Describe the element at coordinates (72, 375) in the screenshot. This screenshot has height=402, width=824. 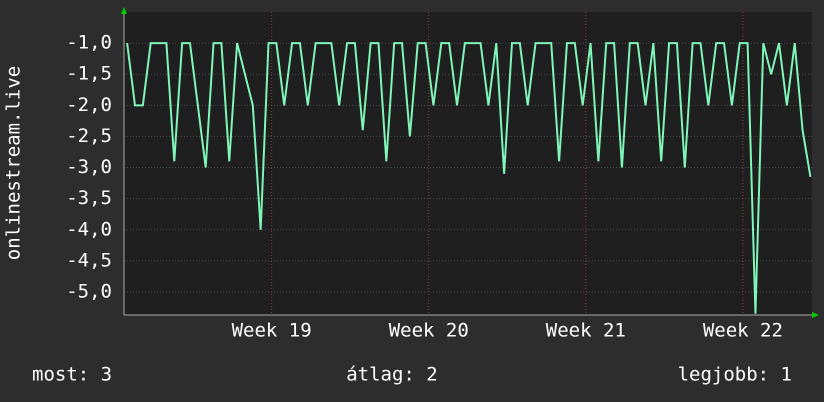
I see `stat-current: most: 3` at that location.